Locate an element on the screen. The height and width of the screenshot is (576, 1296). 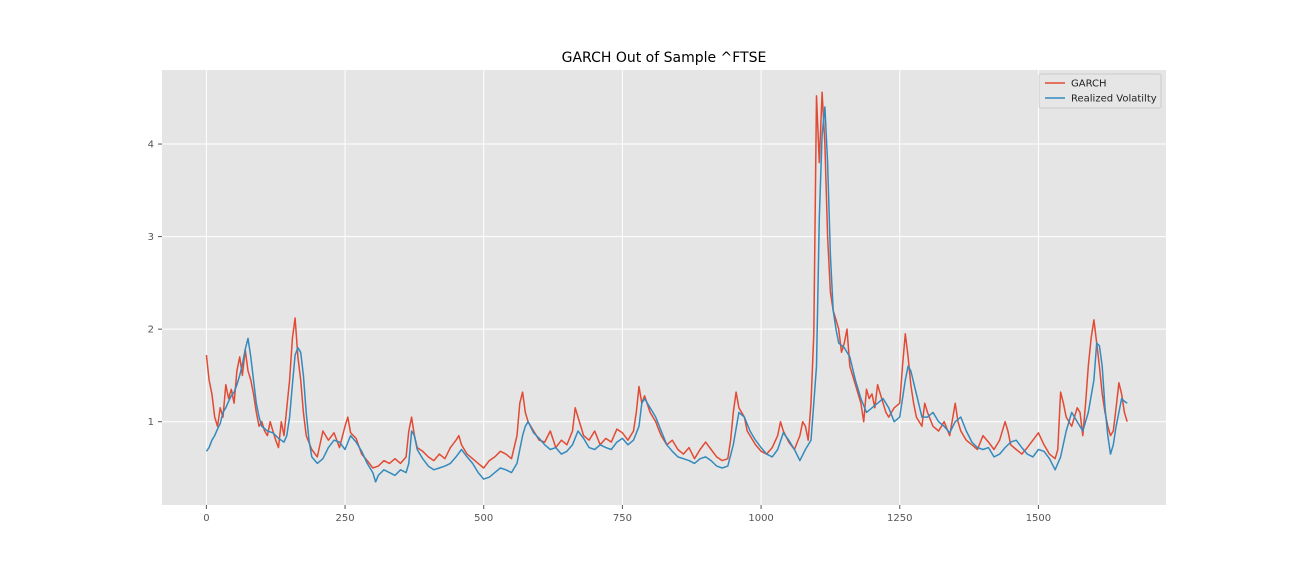
legend-label: Realized Volatilty is located at coordinates (1114, 99).